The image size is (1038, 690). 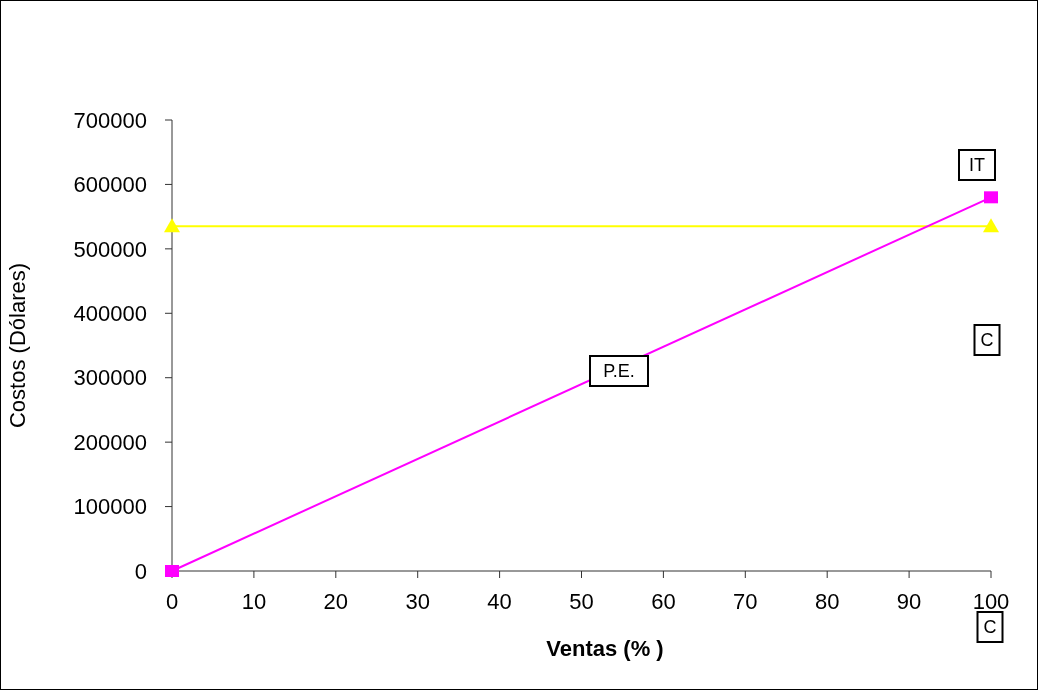 I want to click on x-tick-label: 50, so click(x=581, y=601).